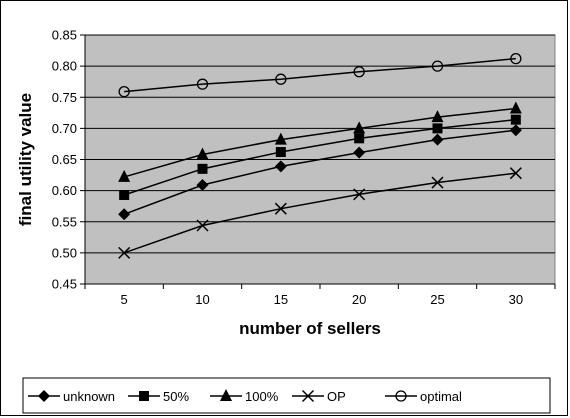 The height and width of the screenshot is (418, 570). Describe the element at coordinates (437, 299) in the screenshot. I see `x-tick-label: 25` at that location.